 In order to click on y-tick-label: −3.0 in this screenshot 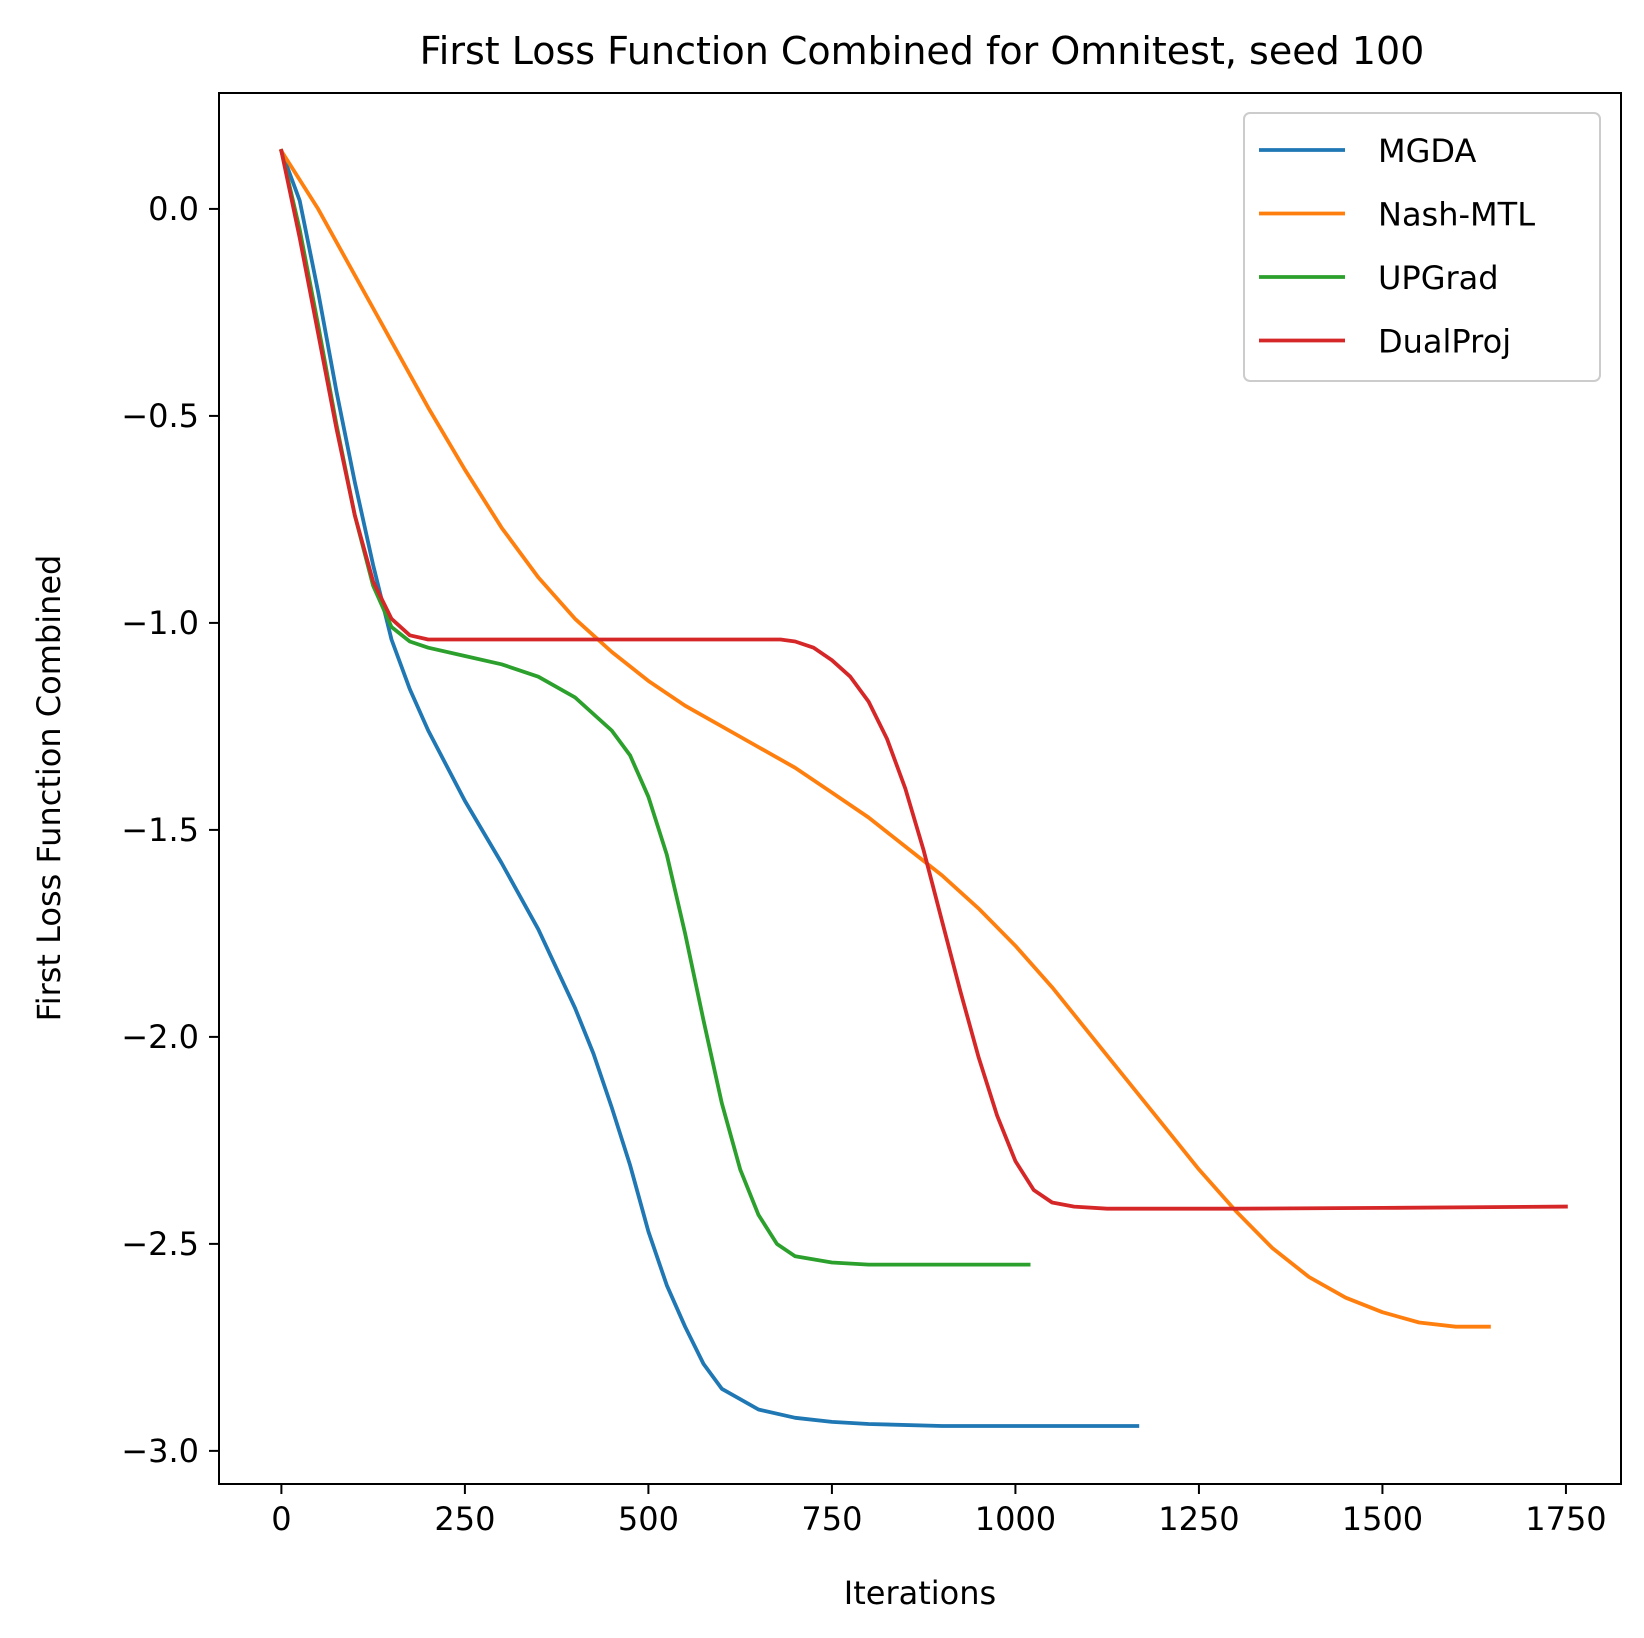, I will do `click(160, 1451)`.